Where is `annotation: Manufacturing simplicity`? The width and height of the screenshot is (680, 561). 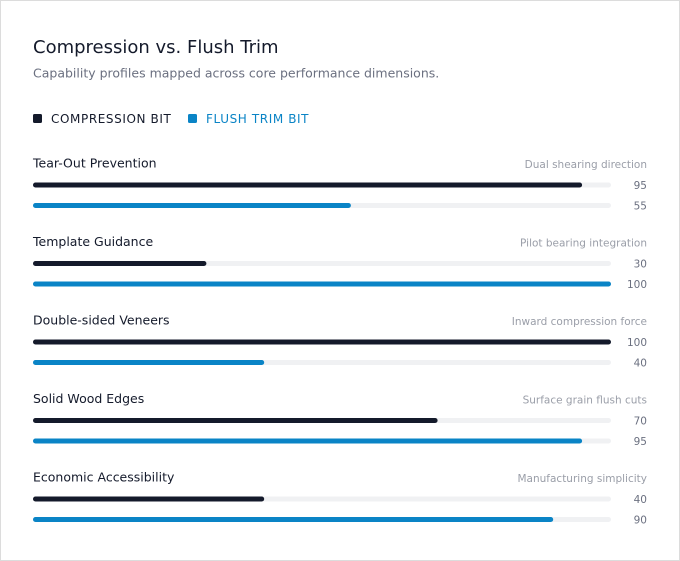 annotation: Manufacturing simplicity is located at coordinates (582, 479).